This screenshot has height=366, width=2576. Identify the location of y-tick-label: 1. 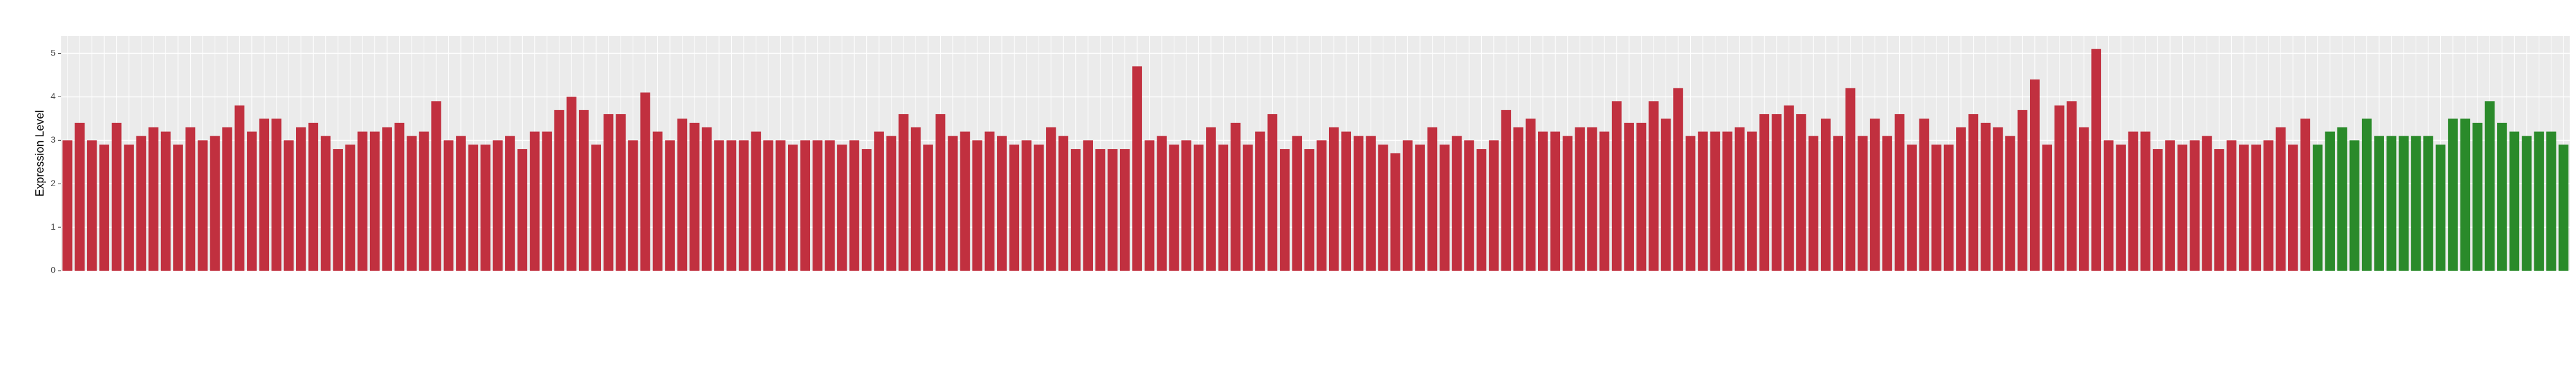
(53, 226).